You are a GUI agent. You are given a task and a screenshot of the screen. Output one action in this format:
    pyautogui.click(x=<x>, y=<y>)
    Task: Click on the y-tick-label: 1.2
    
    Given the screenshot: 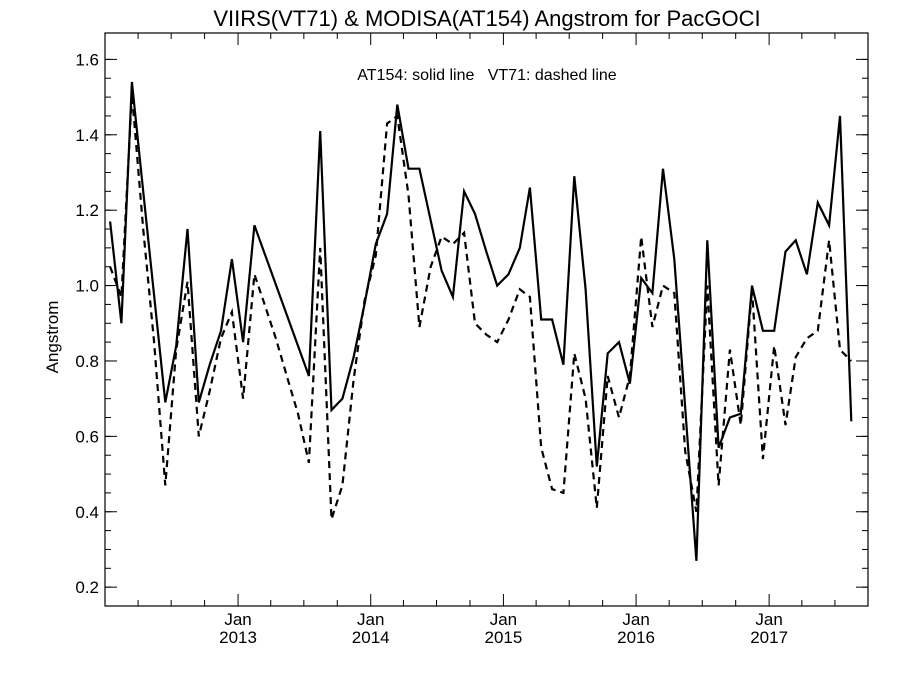 What is the action you would take?
    pyautogui.click(x=87, y=210)
    